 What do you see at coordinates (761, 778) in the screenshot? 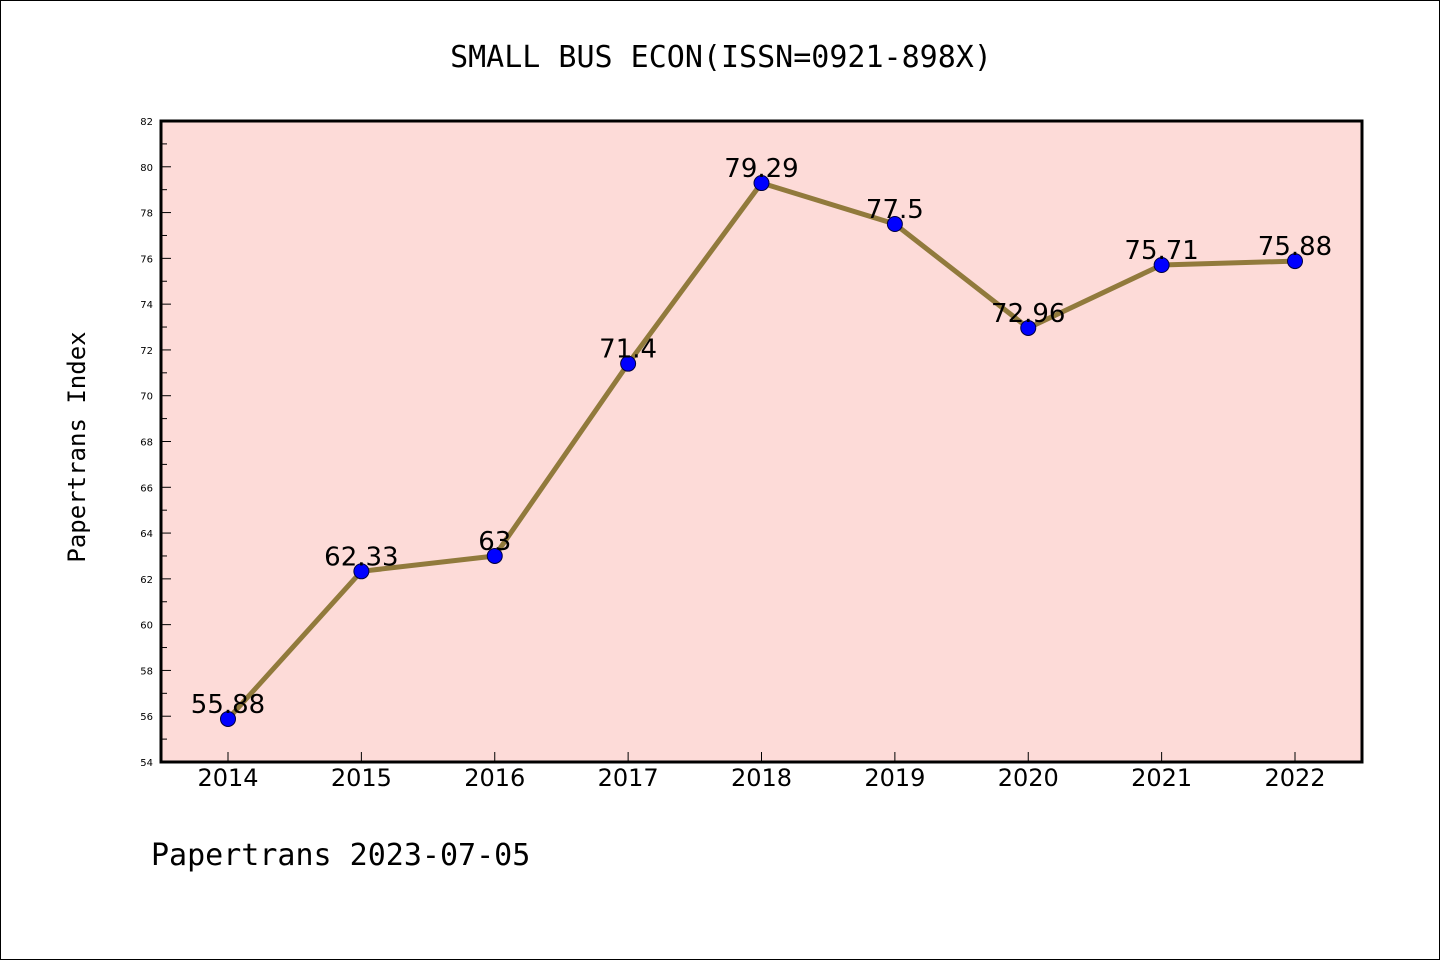
I see `x-tick-label: 2018` at bounding box center [761, 778].